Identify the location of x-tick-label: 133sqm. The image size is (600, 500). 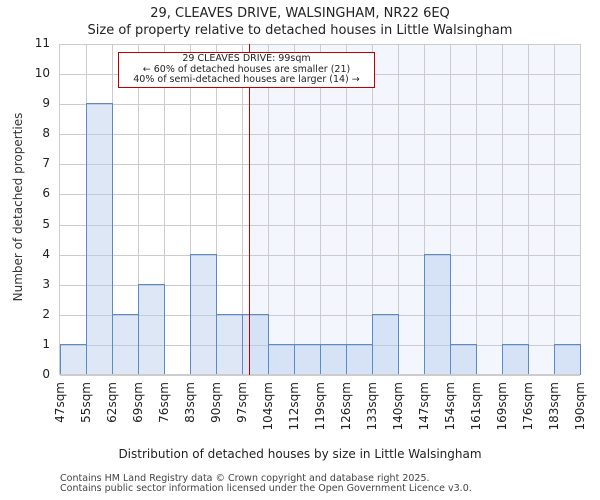
(372, 406).